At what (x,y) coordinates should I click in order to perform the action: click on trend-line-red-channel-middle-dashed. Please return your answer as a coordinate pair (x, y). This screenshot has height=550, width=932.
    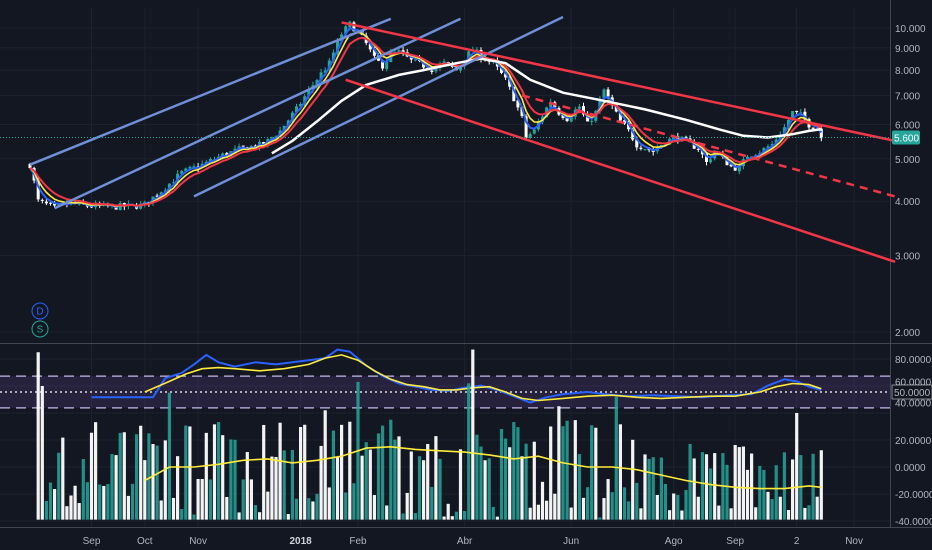
    Looking at the image, I should click on (708, 146).